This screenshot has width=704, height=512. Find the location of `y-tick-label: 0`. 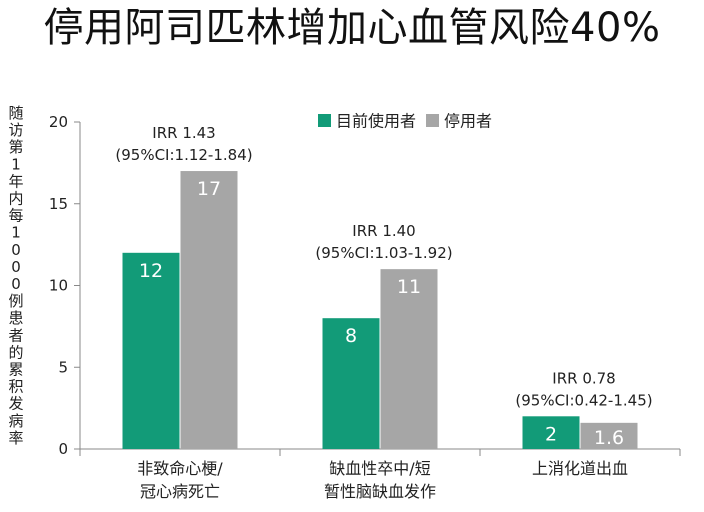

y-tick-label: 0 is located at coordinates (63, 449).